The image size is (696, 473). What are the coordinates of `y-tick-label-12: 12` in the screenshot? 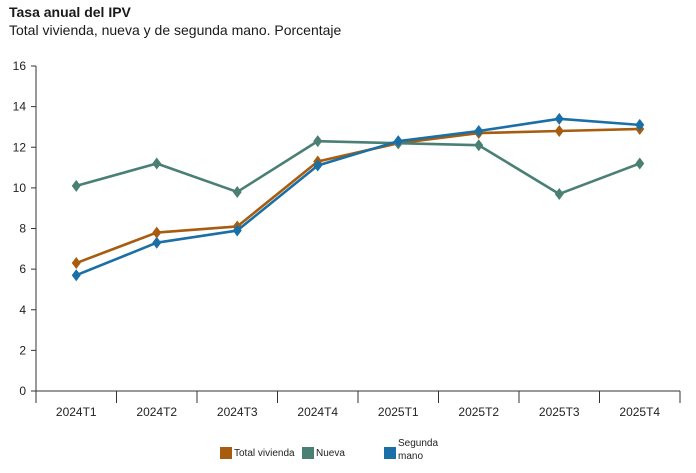 It's located at (20, 147).